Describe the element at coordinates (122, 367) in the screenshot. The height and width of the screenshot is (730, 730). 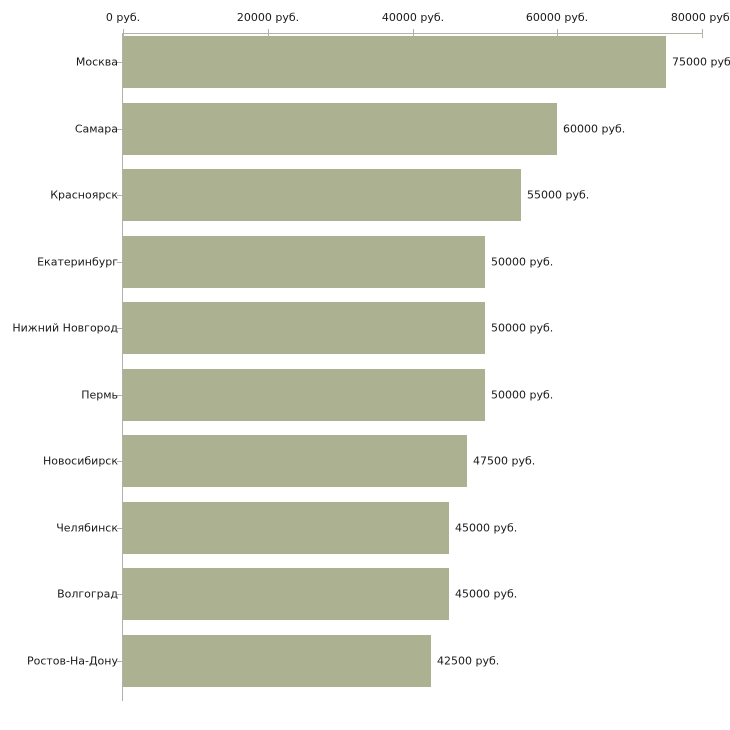
I see `y-axis-line` at that location.